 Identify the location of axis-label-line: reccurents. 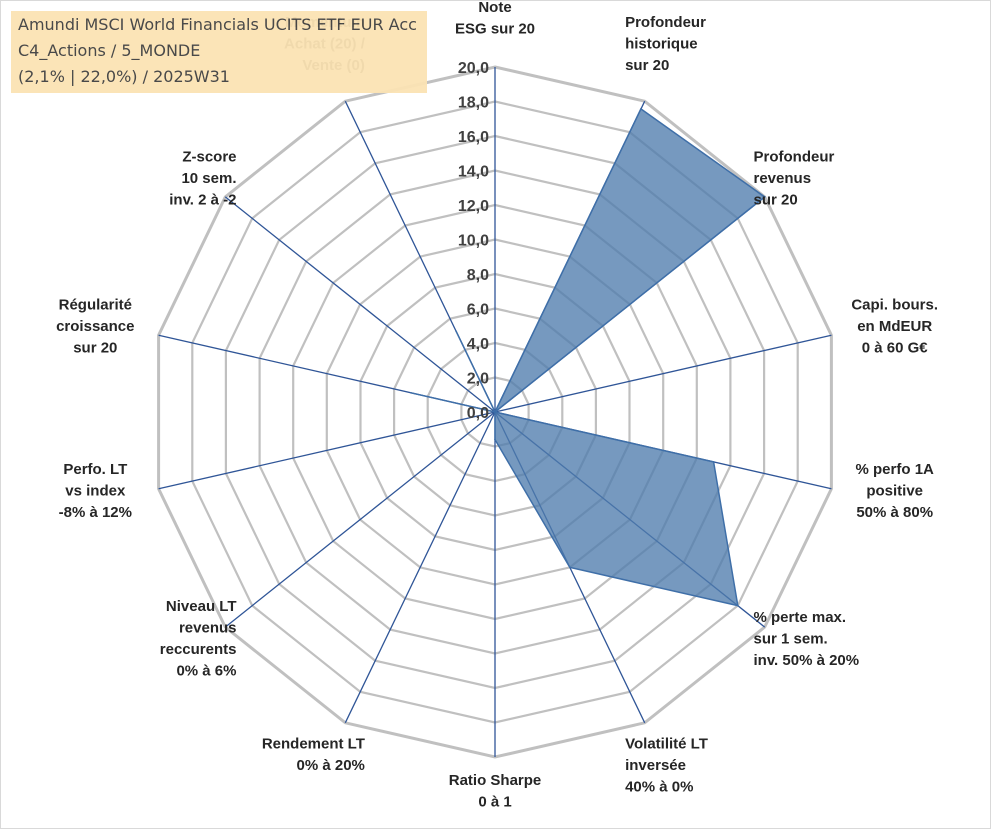
(198, 649).